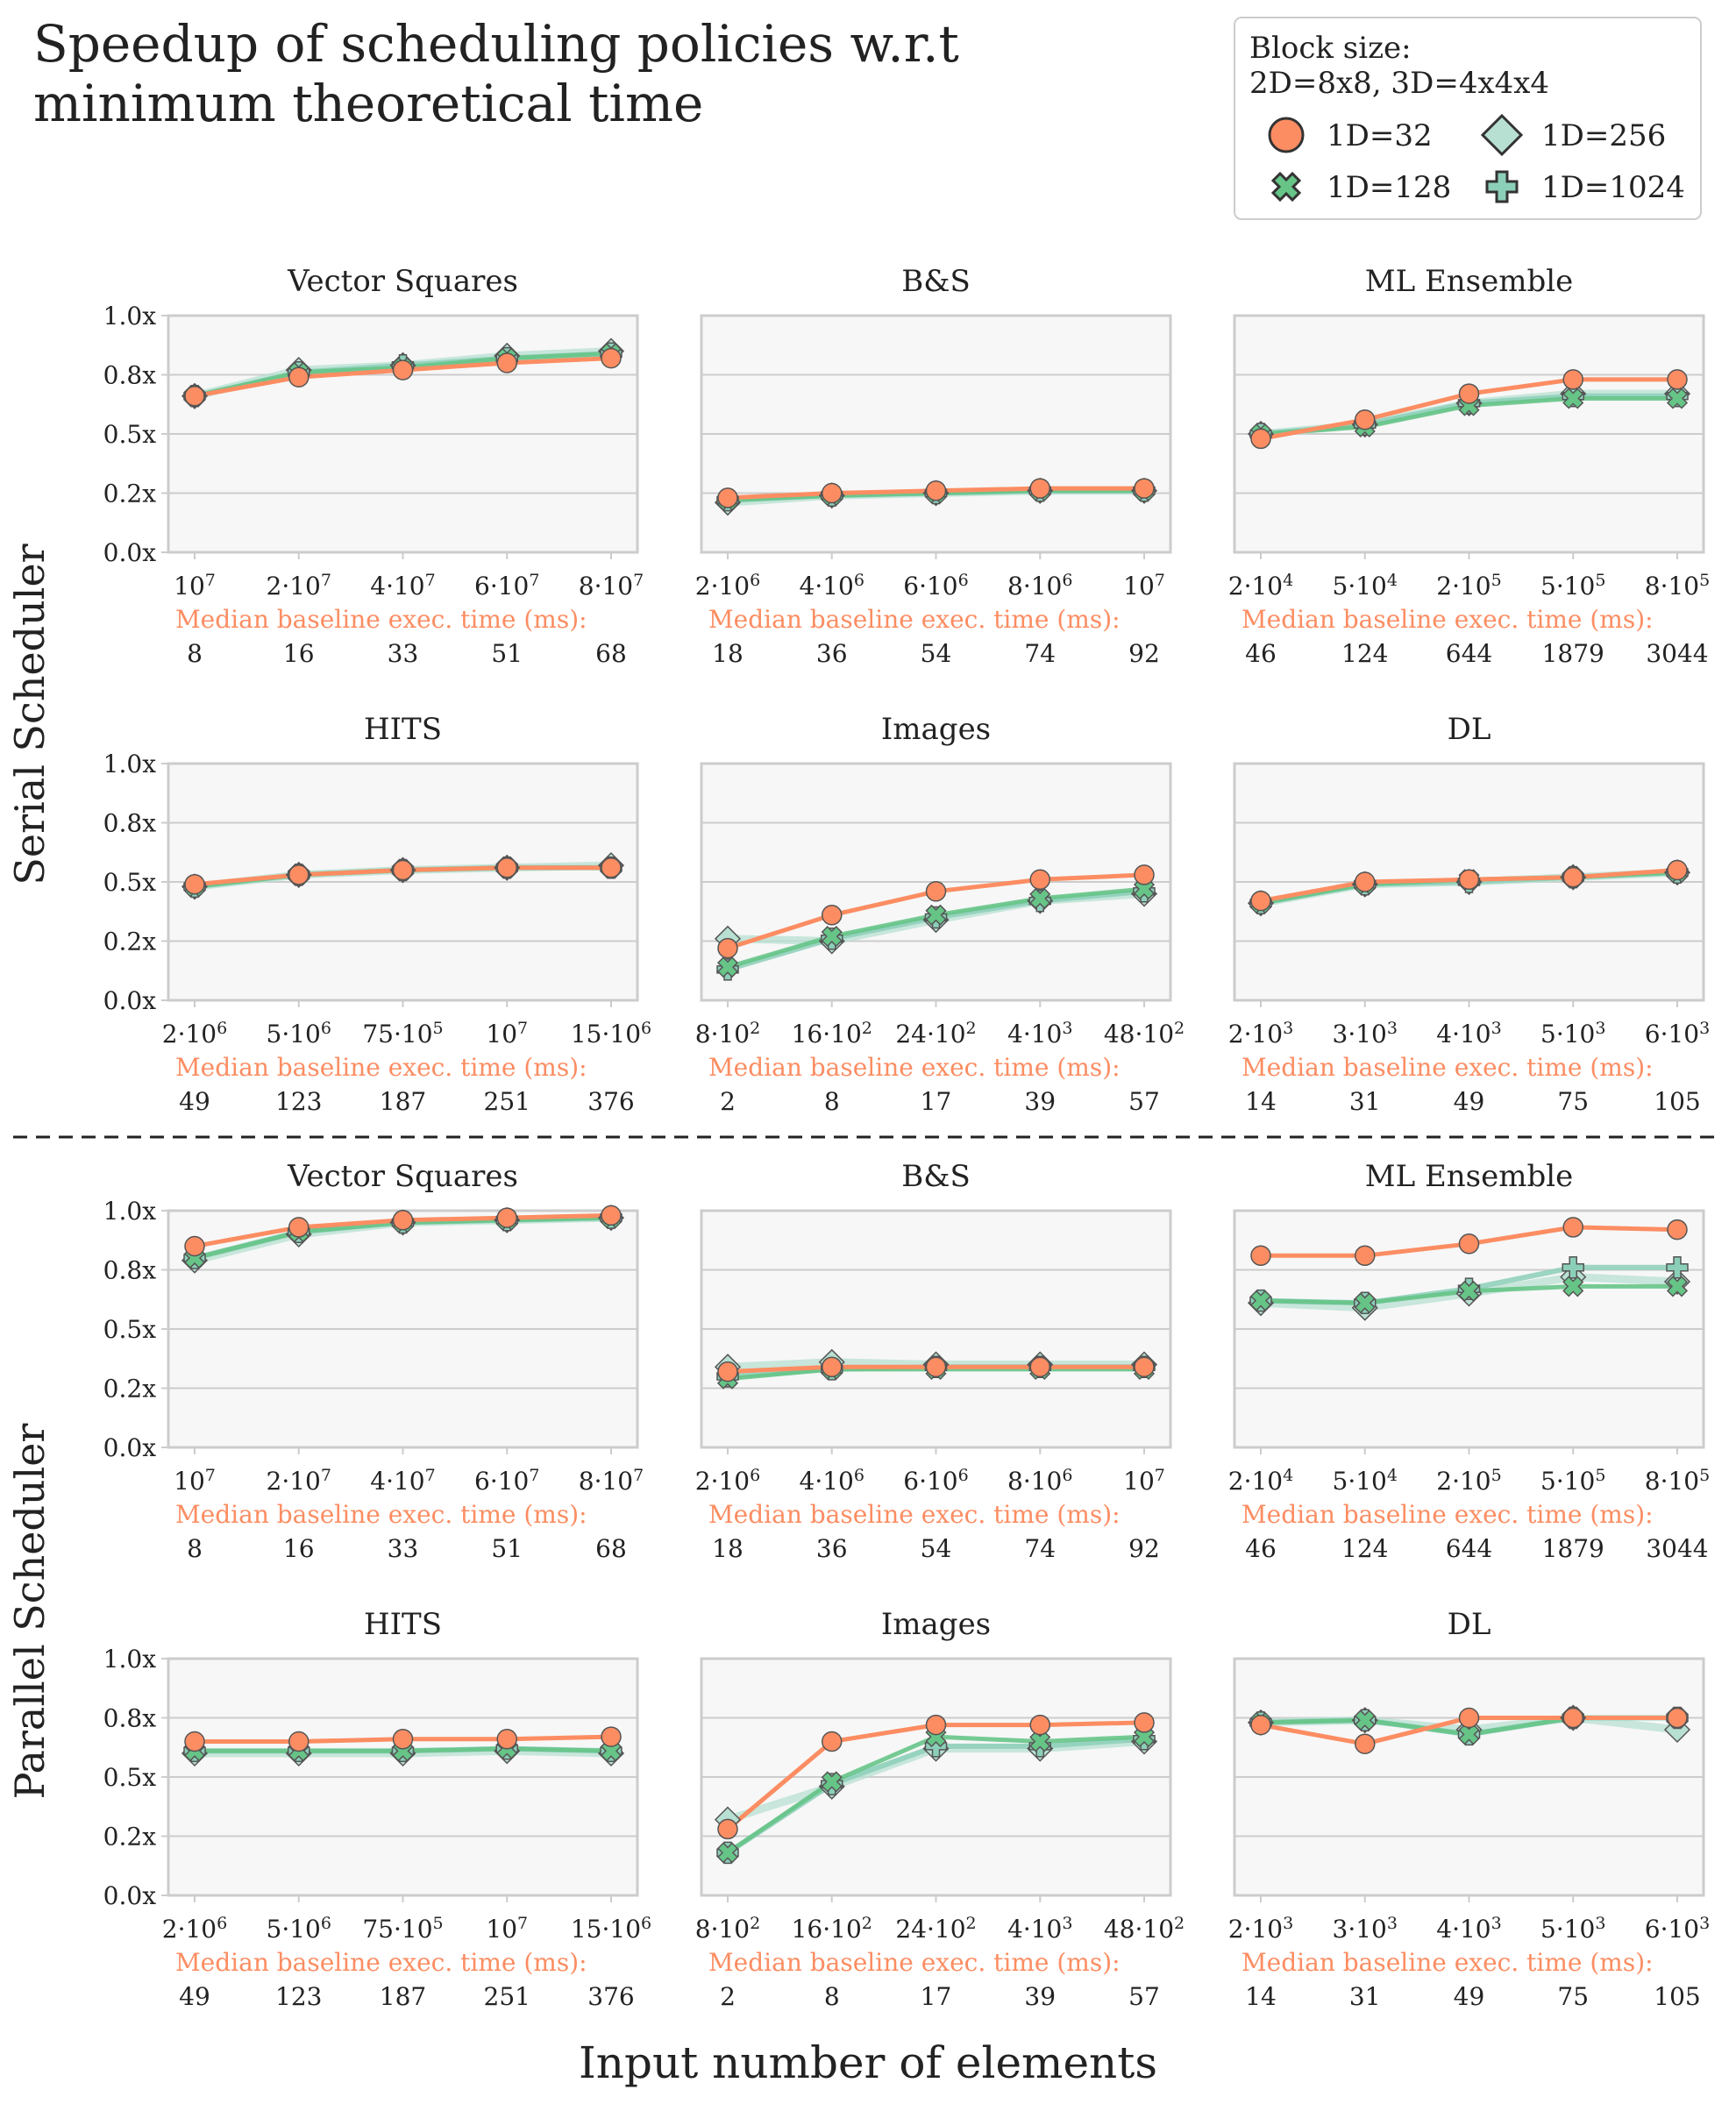  I want to click on x-tick-label: 5·103, so click(1572, 1033).